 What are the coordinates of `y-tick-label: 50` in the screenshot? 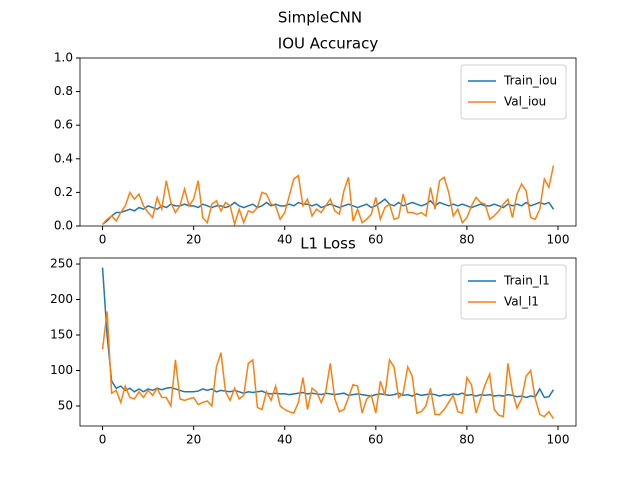 It's located at (65, 405).